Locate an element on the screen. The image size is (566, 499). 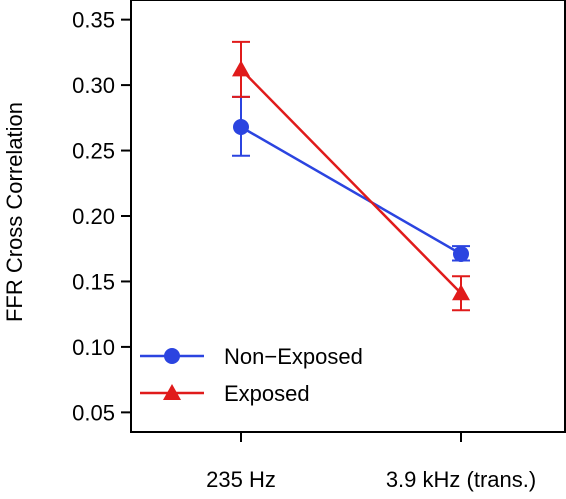
y-tick-label: 0.35 is located at coordinates (93, 20).